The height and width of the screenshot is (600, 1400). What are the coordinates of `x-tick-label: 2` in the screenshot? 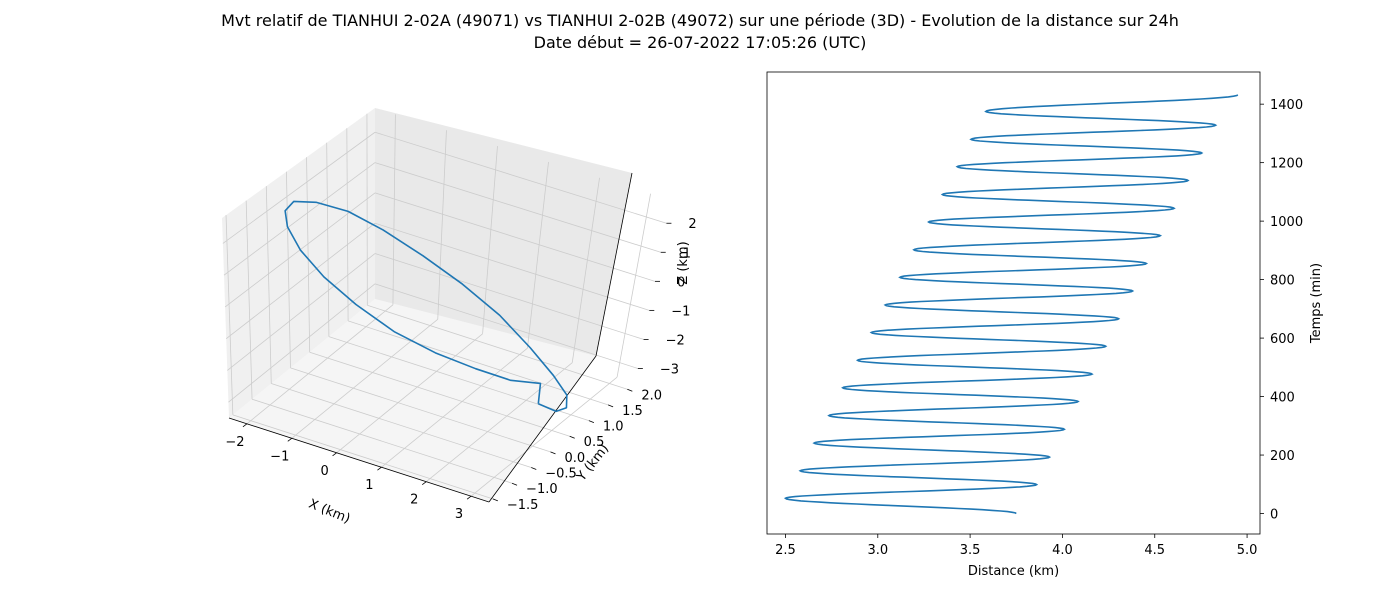 It's located at (414, 500).